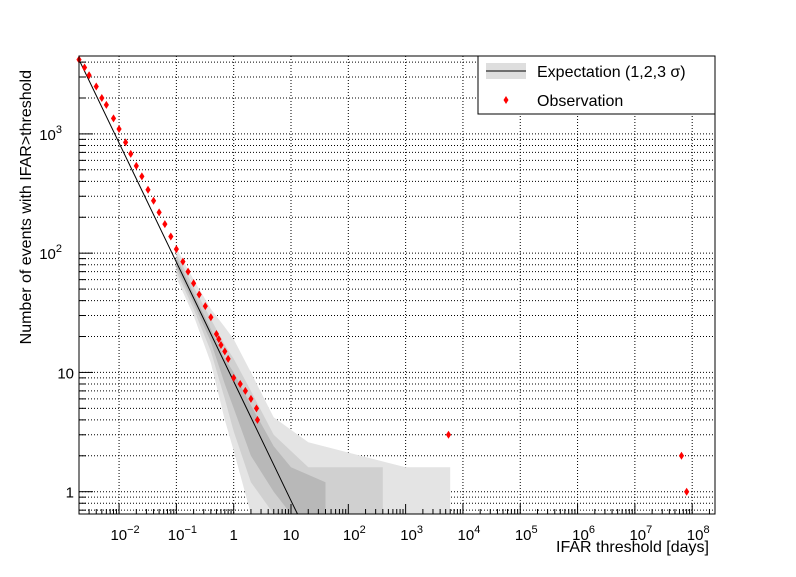 This screenshot has height=577, width=796. What do you see at coordinates (640, 534) in the screenshot?
I see `x-tick-label-9: 10⁷` at bounding box center [640, 534].